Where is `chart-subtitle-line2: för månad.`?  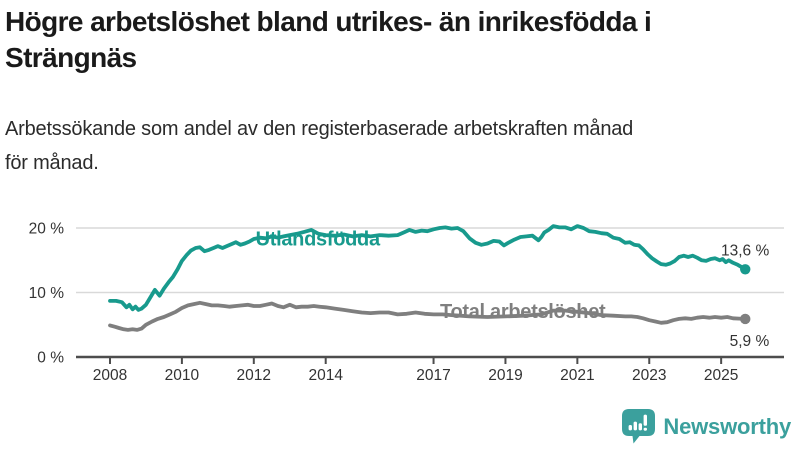 chart-subtitle-line2: för månad. is located at coordinates (52, 163).